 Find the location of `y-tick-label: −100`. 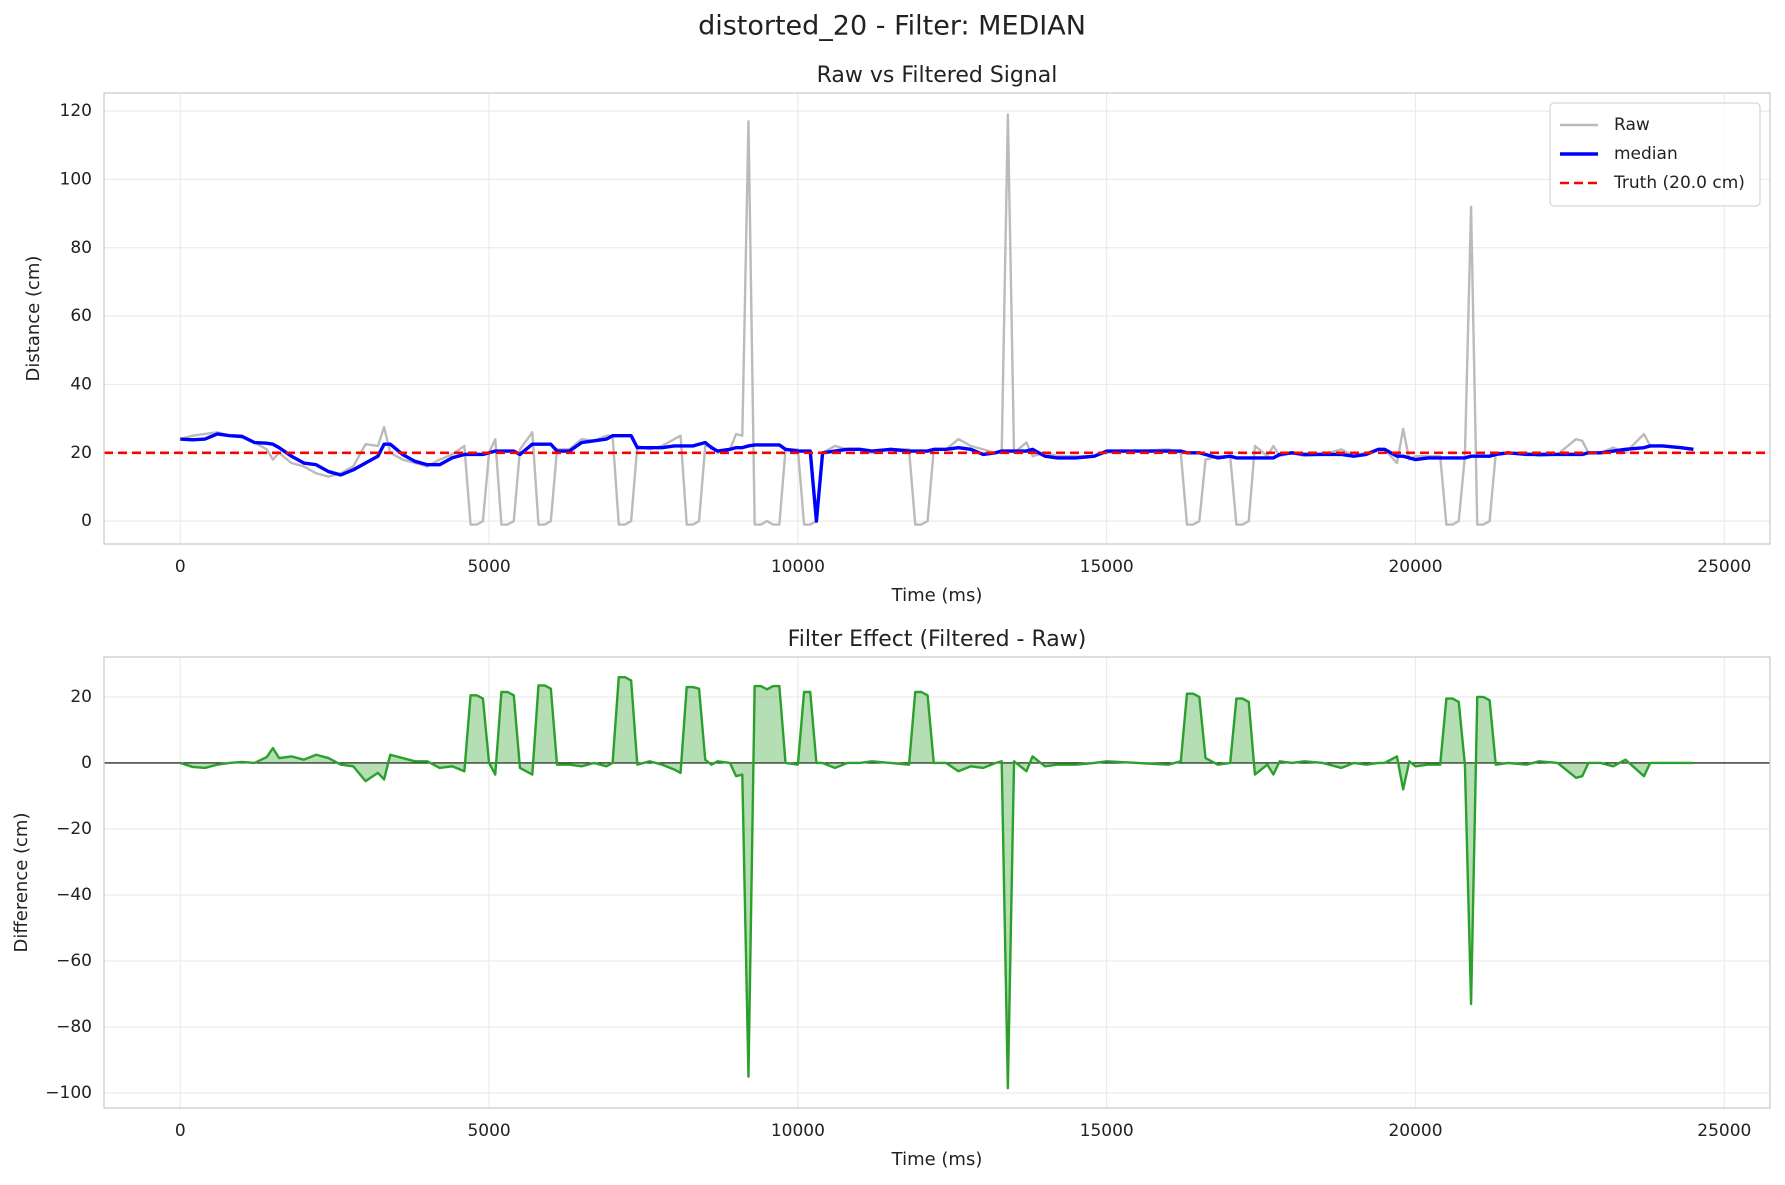

y-tick-label: −100 is located at coordinates (68, 1093).